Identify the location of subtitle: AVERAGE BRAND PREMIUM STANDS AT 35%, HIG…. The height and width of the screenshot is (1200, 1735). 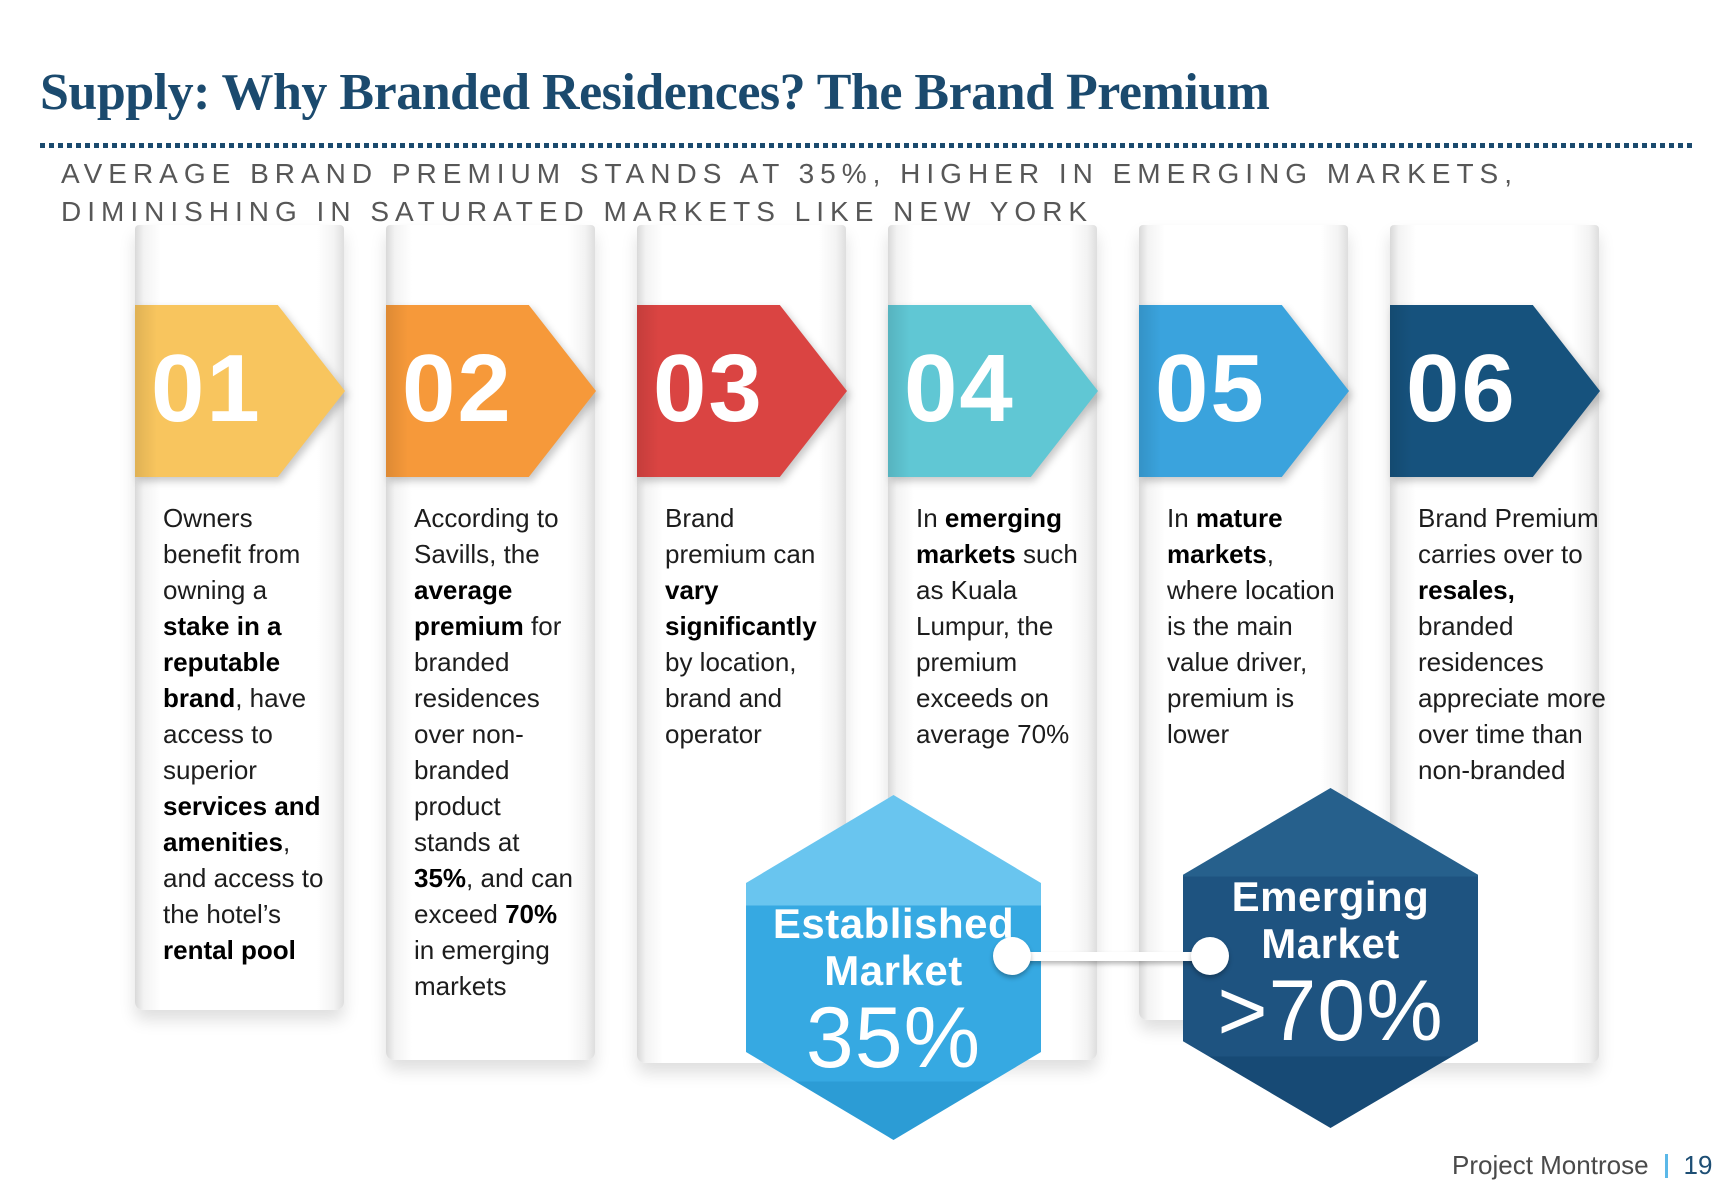
(789, 193).